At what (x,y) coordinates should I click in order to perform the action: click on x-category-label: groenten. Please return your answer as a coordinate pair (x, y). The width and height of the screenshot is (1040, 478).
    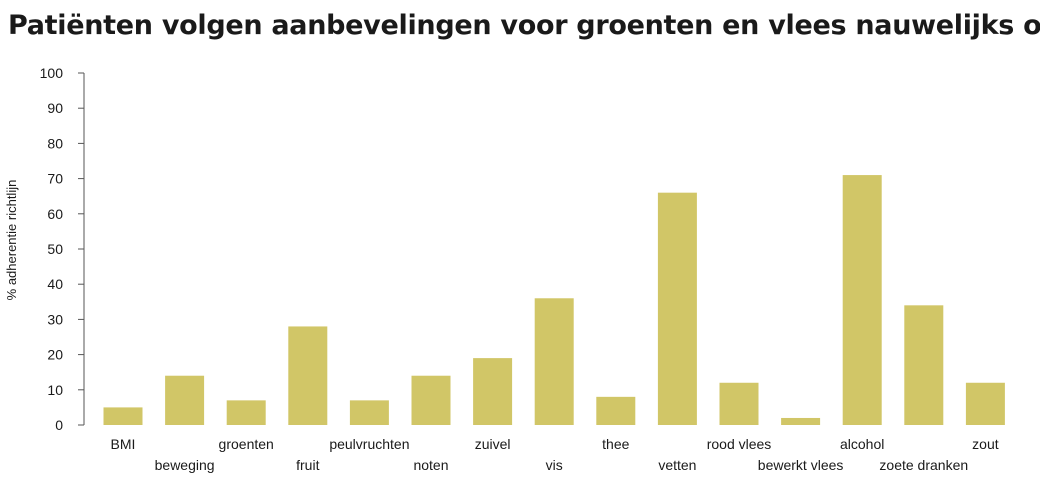
    Looking at the image, I should click on (246, 444).